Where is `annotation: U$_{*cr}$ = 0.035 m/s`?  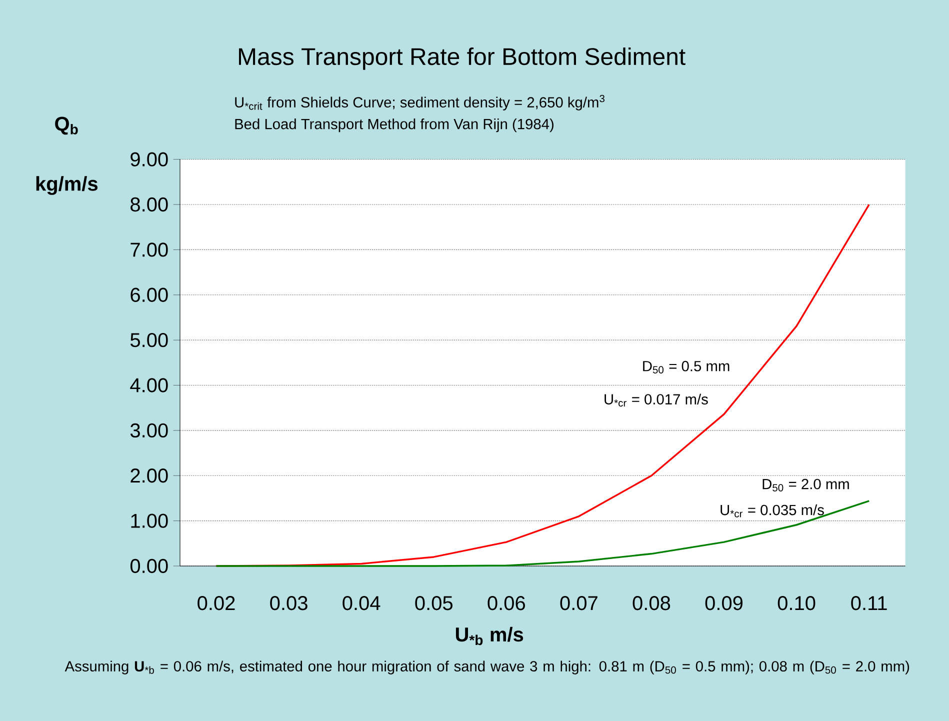 annotation: U$_{*cr}$ = 0.035 m/s is located at coordinates (772, 511).